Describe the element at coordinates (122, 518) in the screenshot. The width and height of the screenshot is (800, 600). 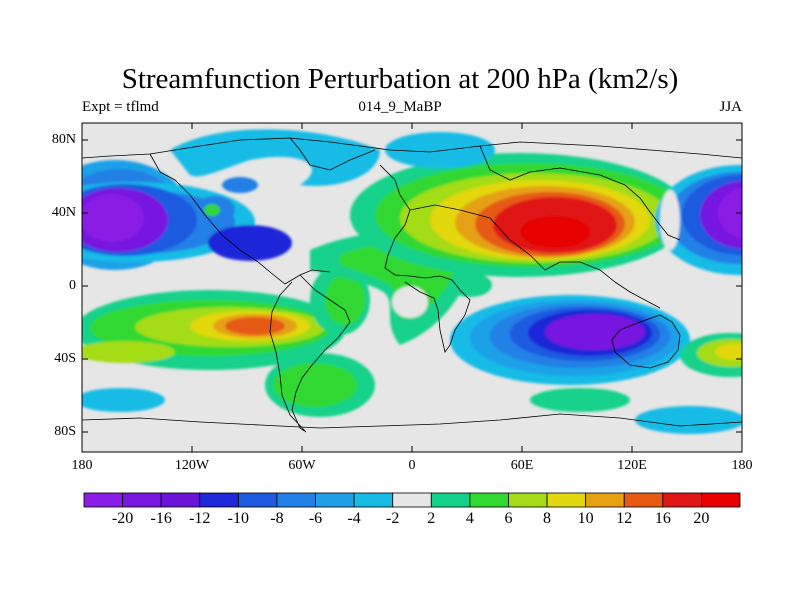
I see `colorbar-label: -20` at that location.